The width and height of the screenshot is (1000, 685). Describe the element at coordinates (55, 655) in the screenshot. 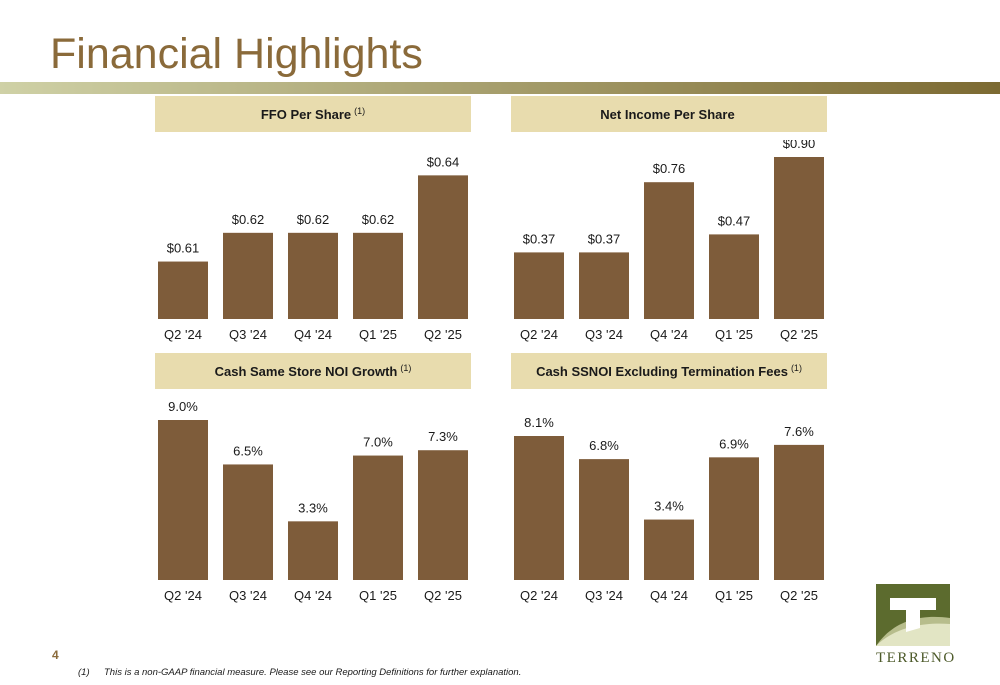

I see `page-number: 4` at that location.